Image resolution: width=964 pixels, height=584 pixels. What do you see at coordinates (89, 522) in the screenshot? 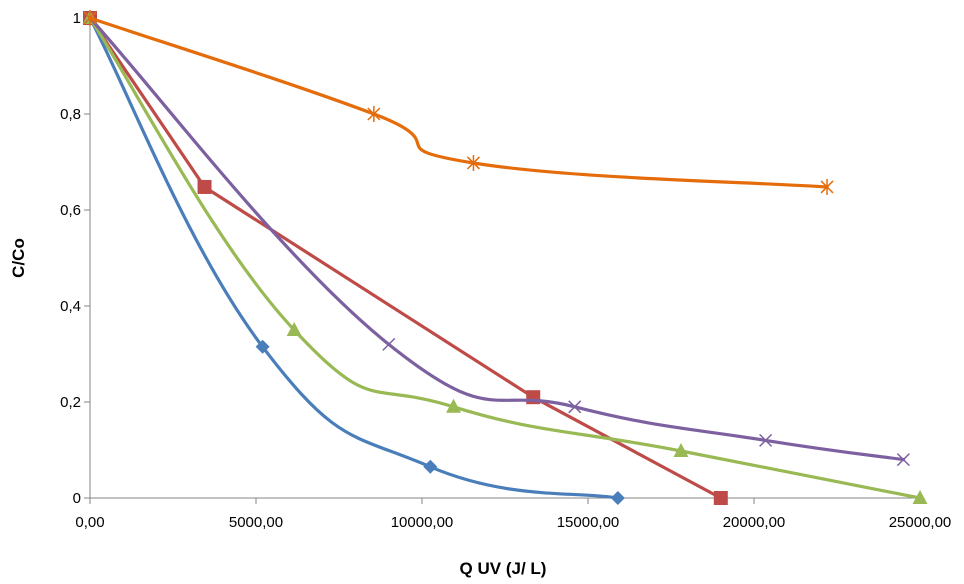
I see `x-tick-label: 0,00` at bounding box center [89, 522].